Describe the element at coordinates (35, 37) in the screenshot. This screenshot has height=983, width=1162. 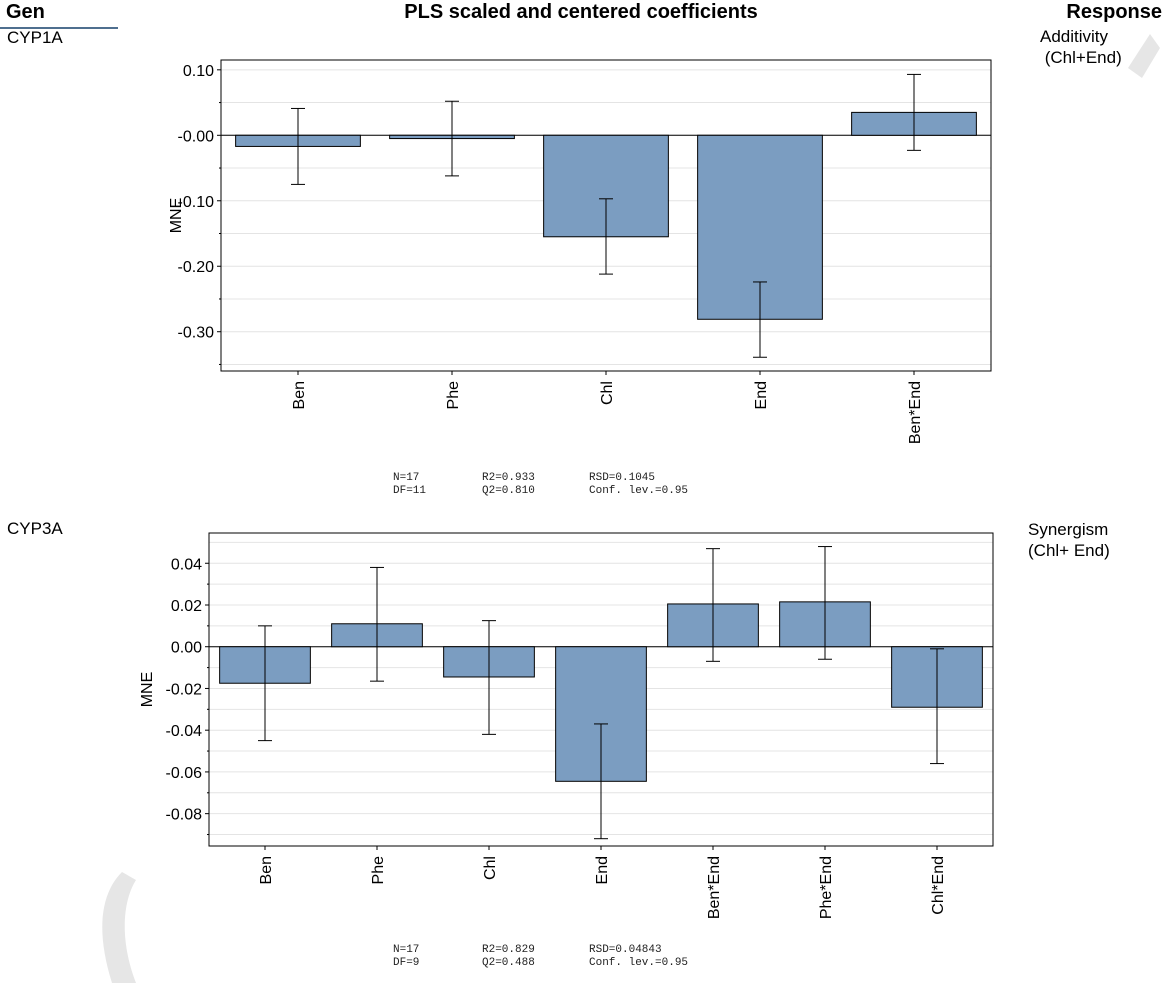
I see `gen-label-cyp1a: CYP1A` at that location.